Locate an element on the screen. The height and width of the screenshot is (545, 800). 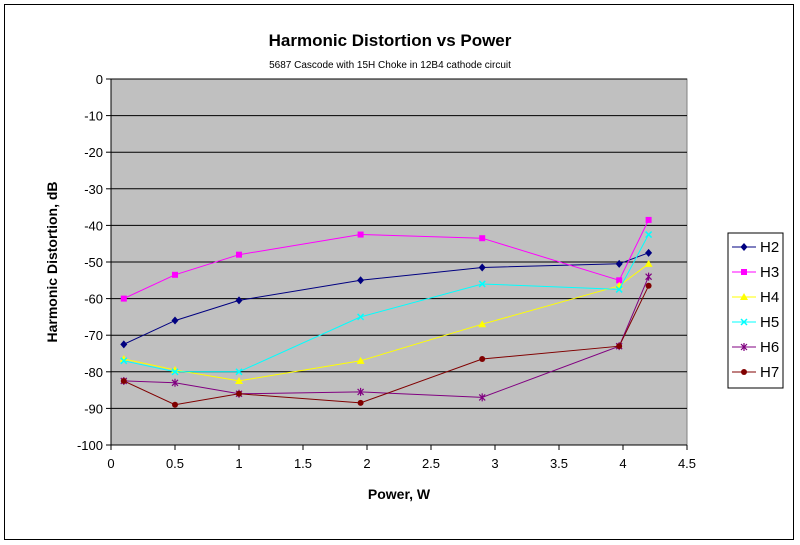
x-tick-label: 4.5 is located at coordinates (687, 463).